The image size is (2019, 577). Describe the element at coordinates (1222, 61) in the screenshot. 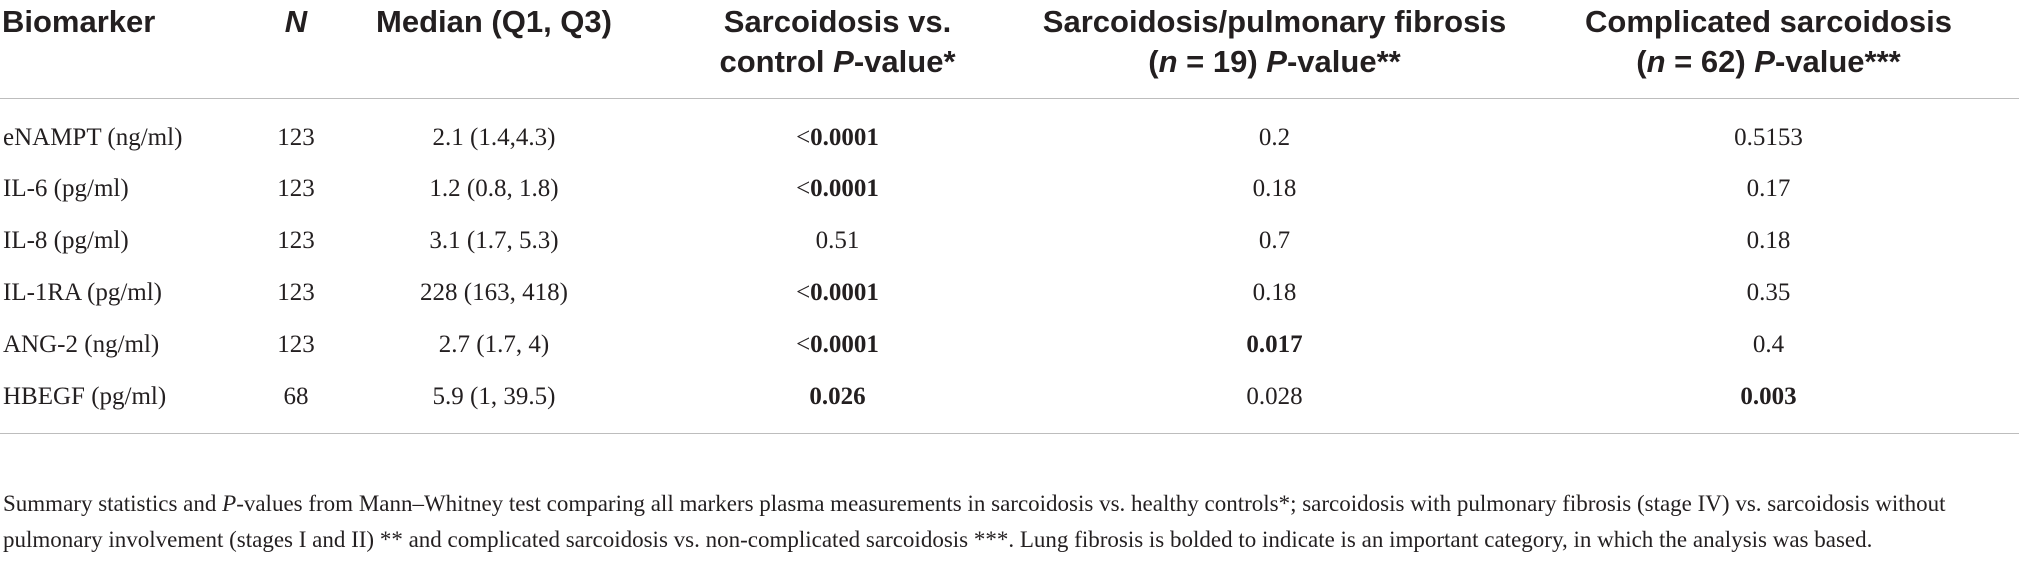

I see `header-col4-mid: = 19)` at that location.